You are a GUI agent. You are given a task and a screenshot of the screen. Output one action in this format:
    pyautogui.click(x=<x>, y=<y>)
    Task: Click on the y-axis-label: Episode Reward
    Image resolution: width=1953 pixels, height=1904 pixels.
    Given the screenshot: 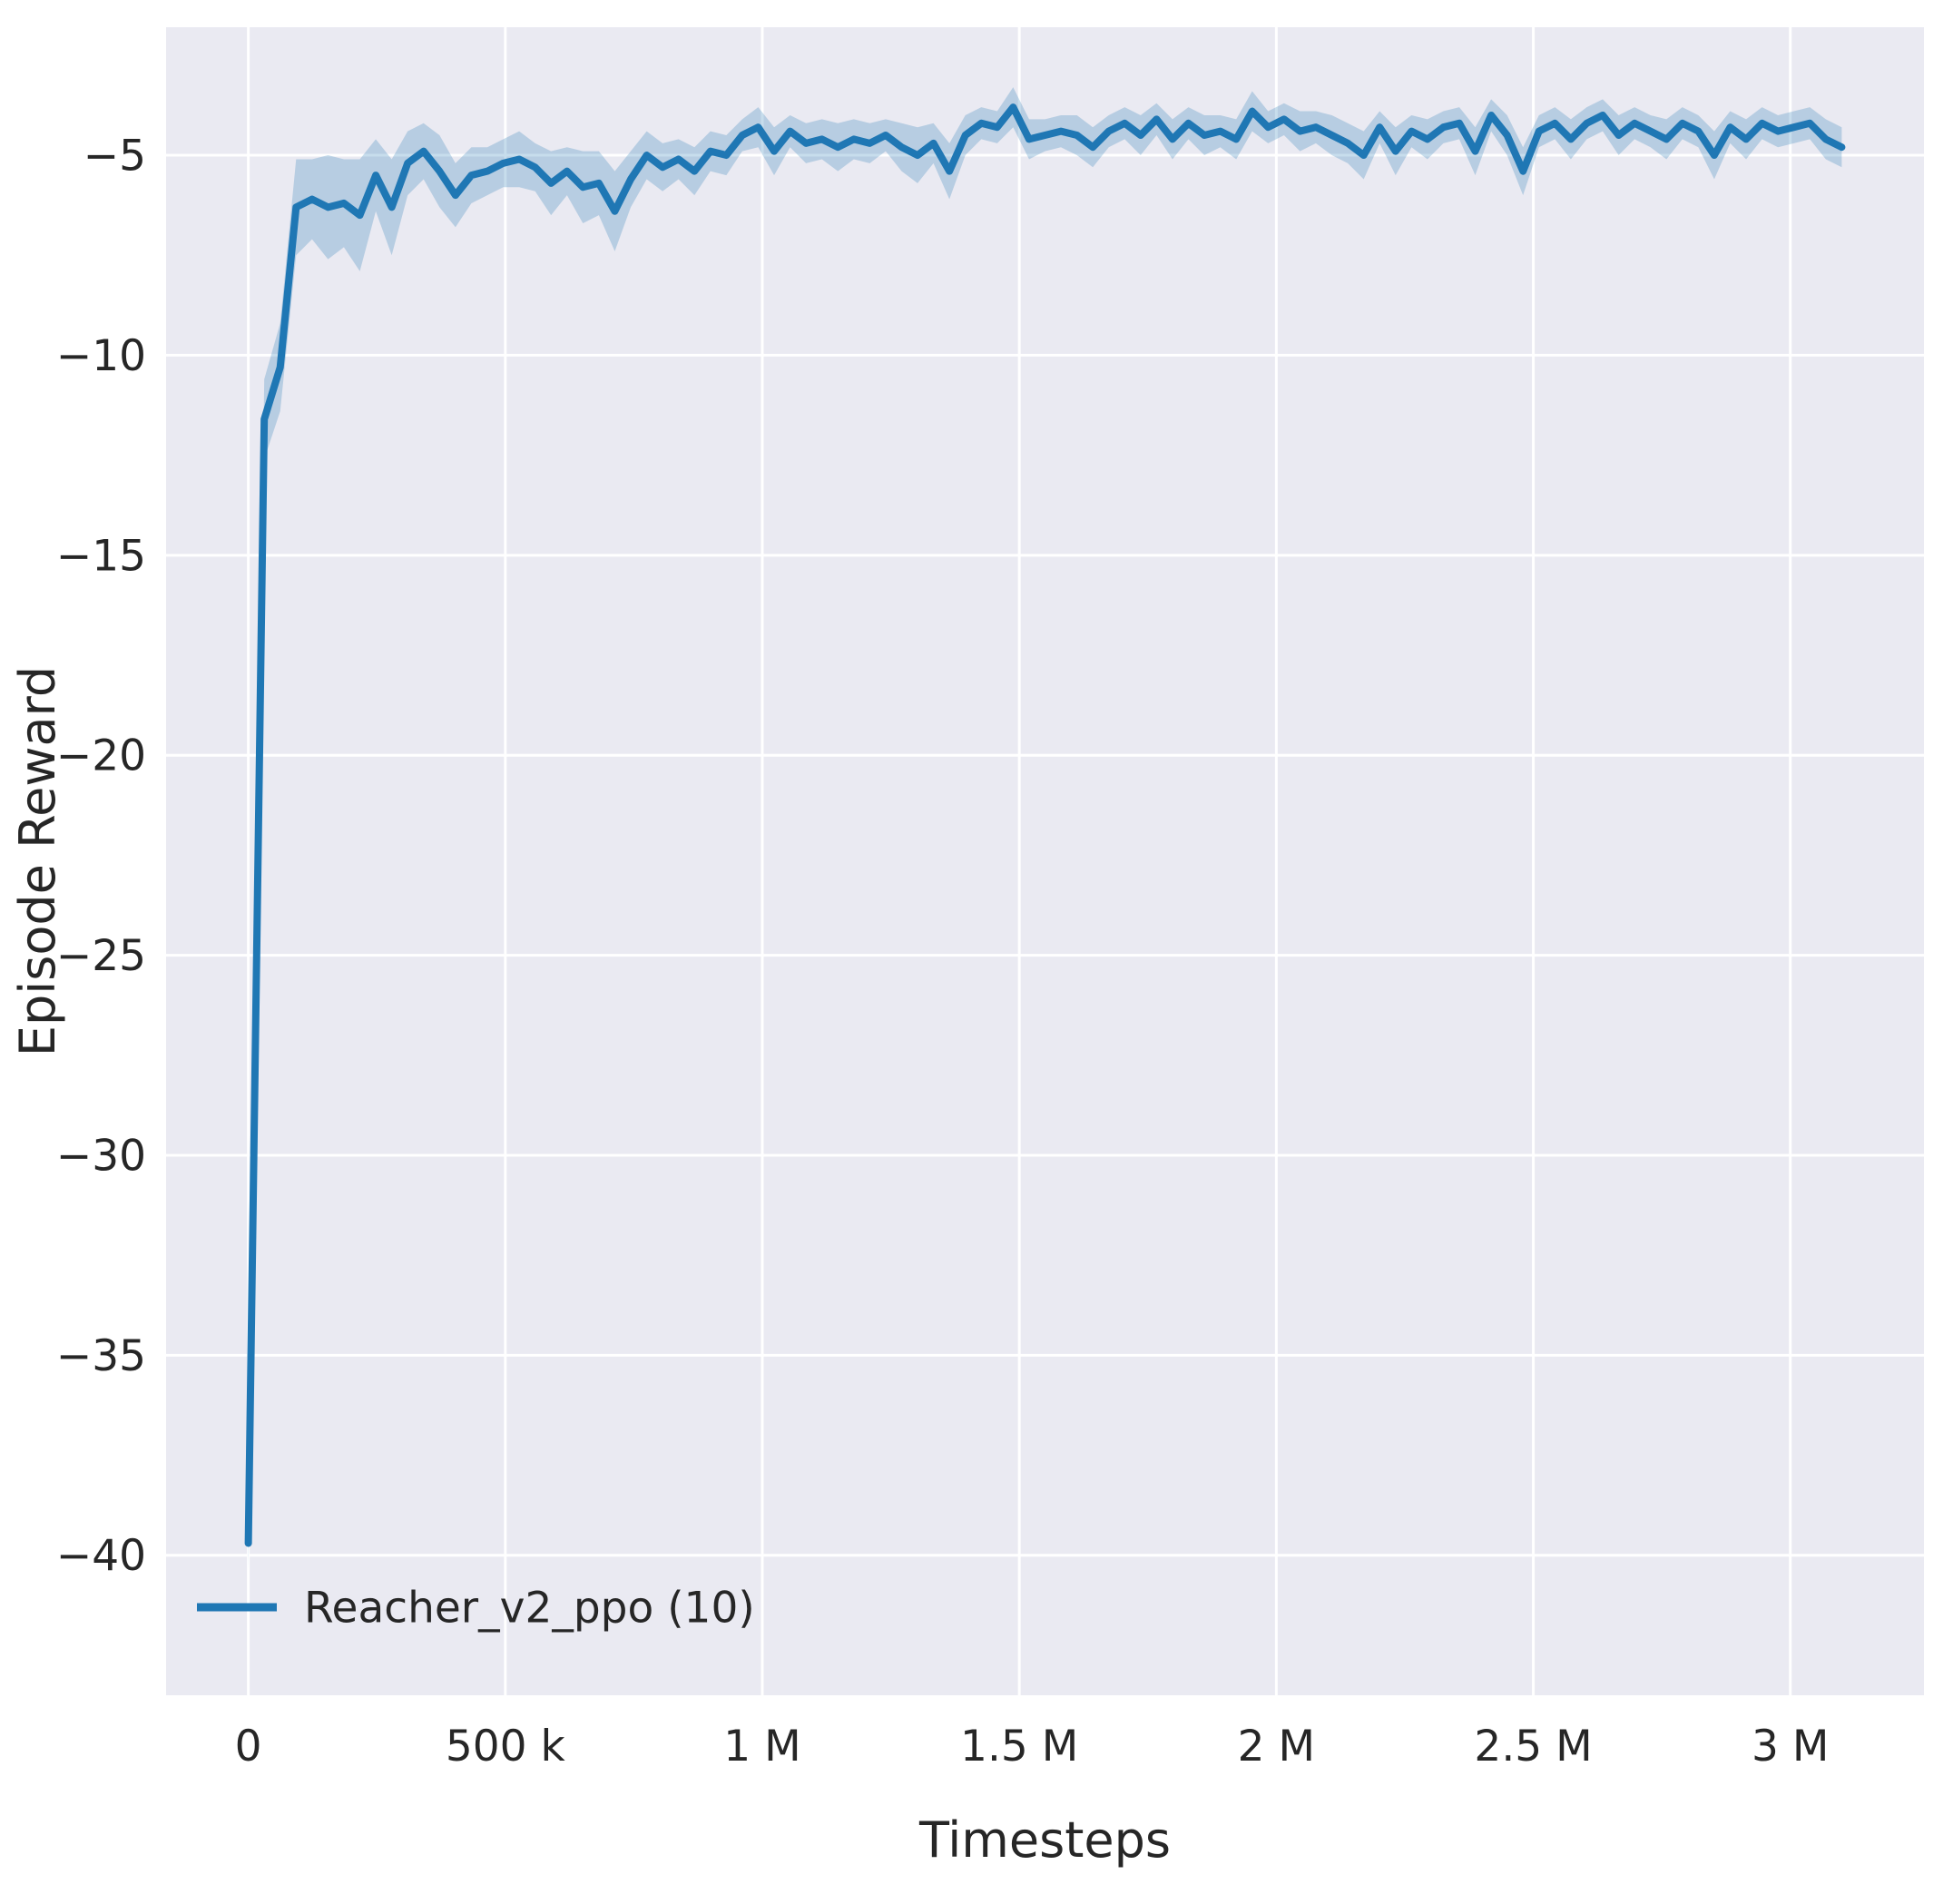 What is the action you would take?
    pyautogui.click(x=37, y=861)
    